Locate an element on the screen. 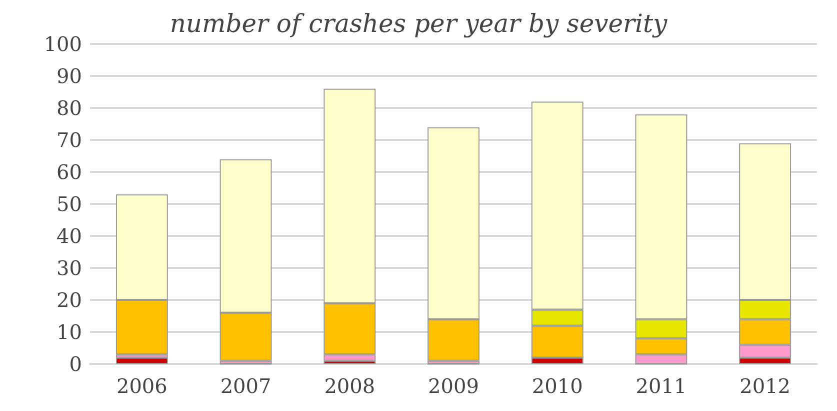 This screenshot has width=837, height=411. y-tick-label: 30 is located at coordinates (69, 268).